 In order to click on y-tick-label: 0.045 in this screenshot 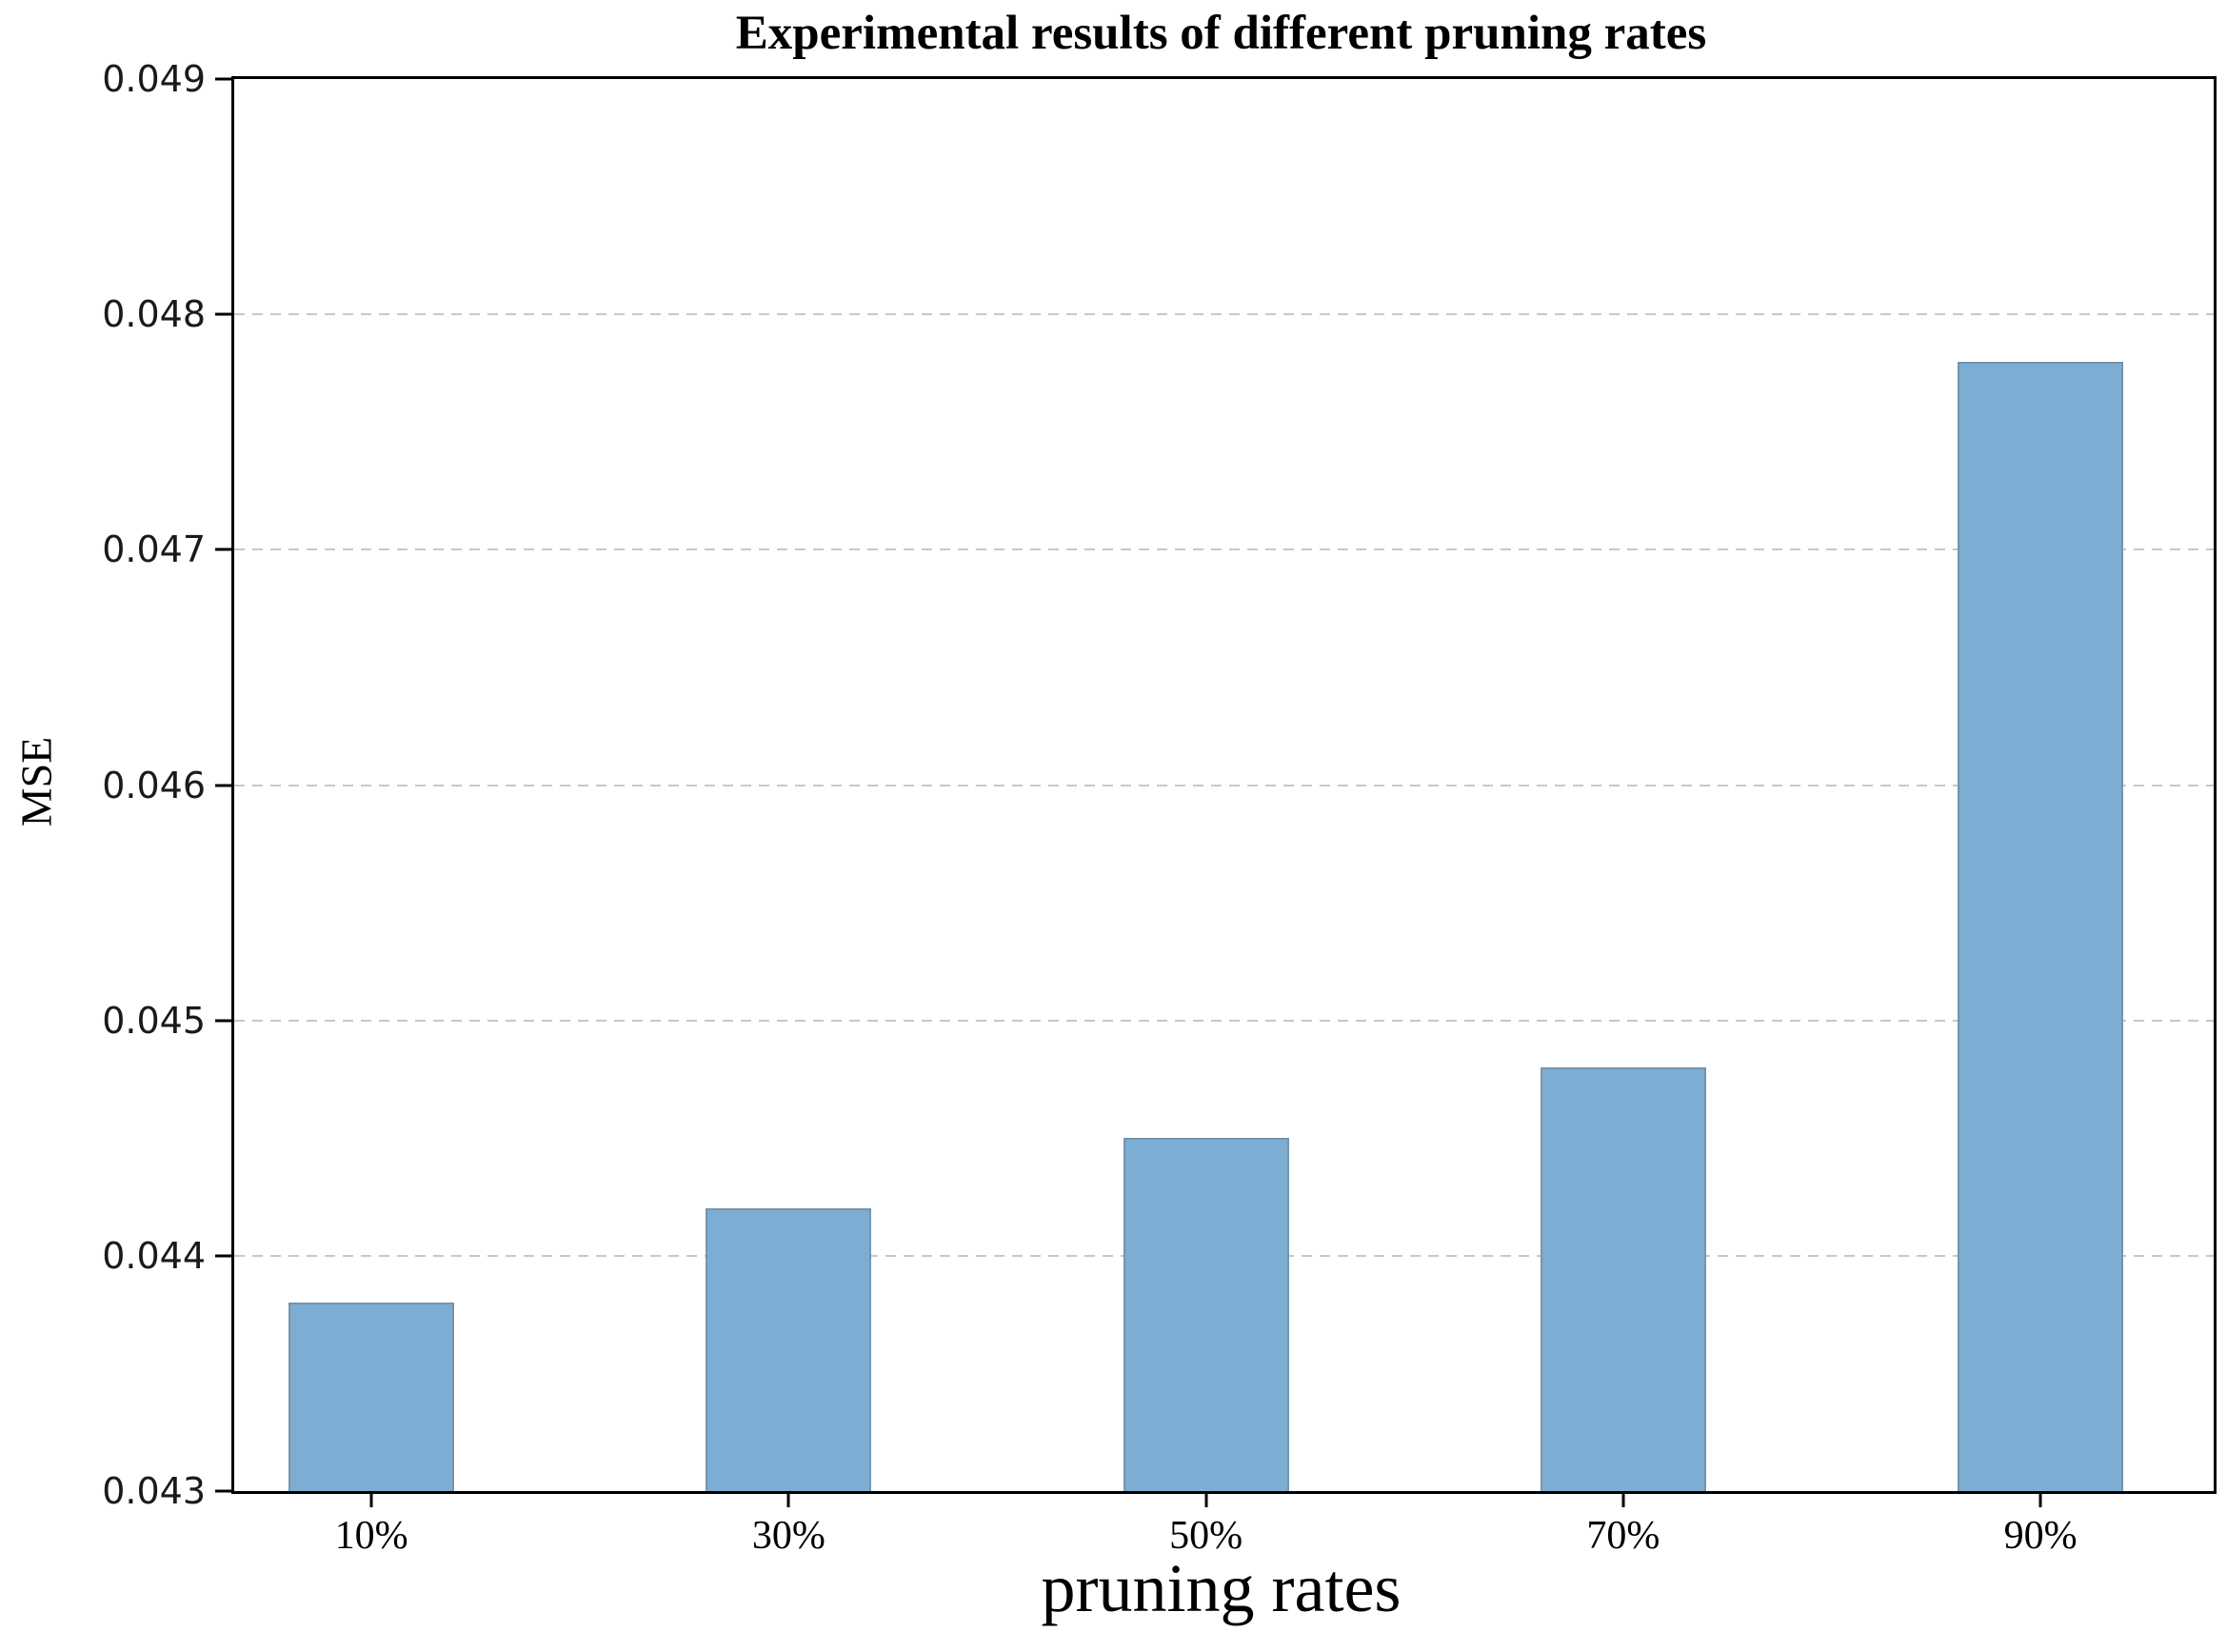, I will do `click(154, 1021)`.